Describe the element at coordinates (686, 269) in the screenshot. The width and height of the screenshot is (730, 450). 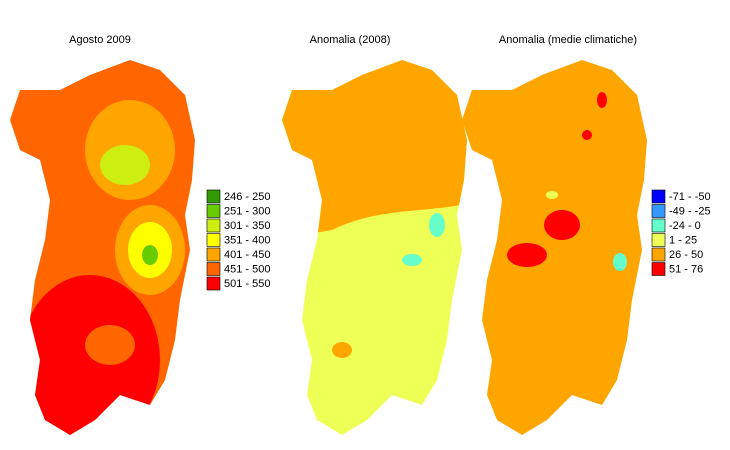
I see `legend-label: 51 - 76` at that location.